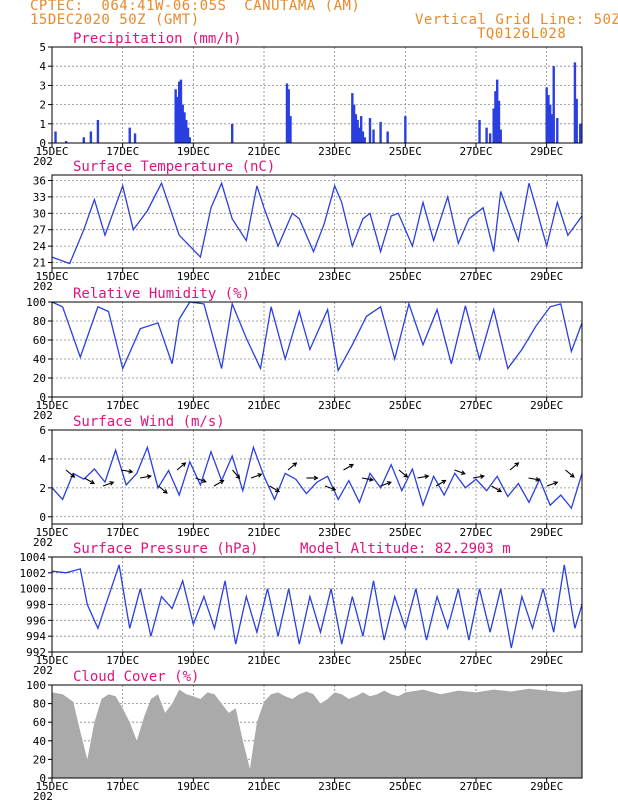 The width and height of the screenshot is (618, 800). What do you see at coordinates (174, 167) in the screenshot?
I see `panel-title: Surface Temperature (nC)` at bounding box center [174, 167].